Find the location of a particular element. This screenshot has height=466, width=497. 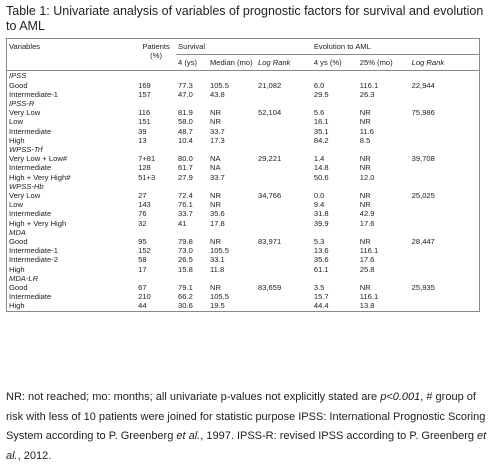

cell: 81.9 is located at coordinates (185, 113).